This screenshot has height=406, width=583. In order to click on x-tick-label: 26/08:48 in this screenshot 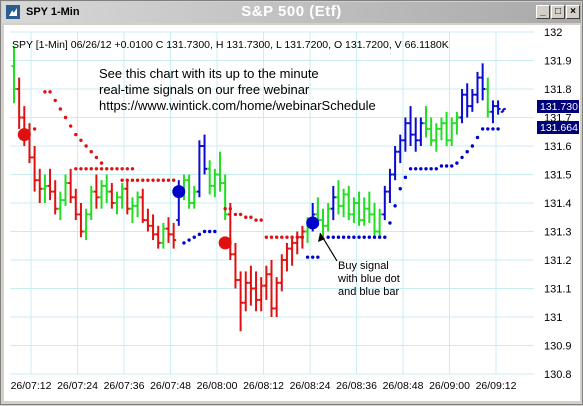, I will do `click(403, 386)`.